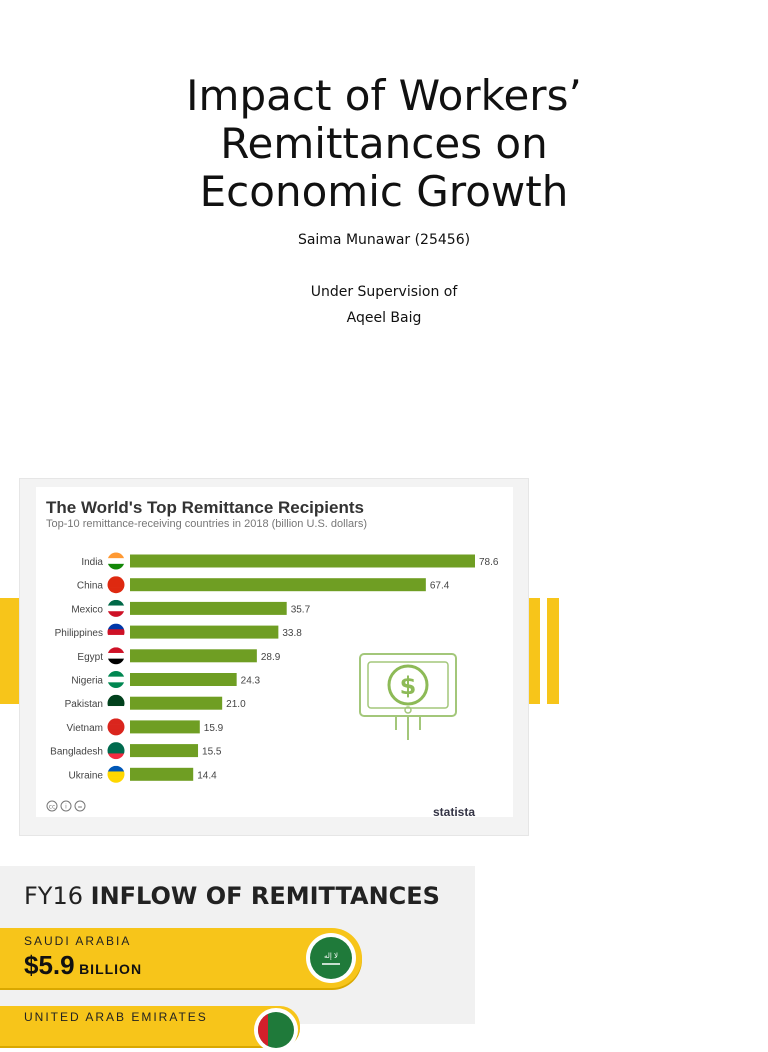 Image resolution: width=768 pixels, height=1052 pixels. What do you see at coordinates (384, 191) in the screenshot?
I see `title-line-3: Economic Growth` at bounding box center [384, 191].